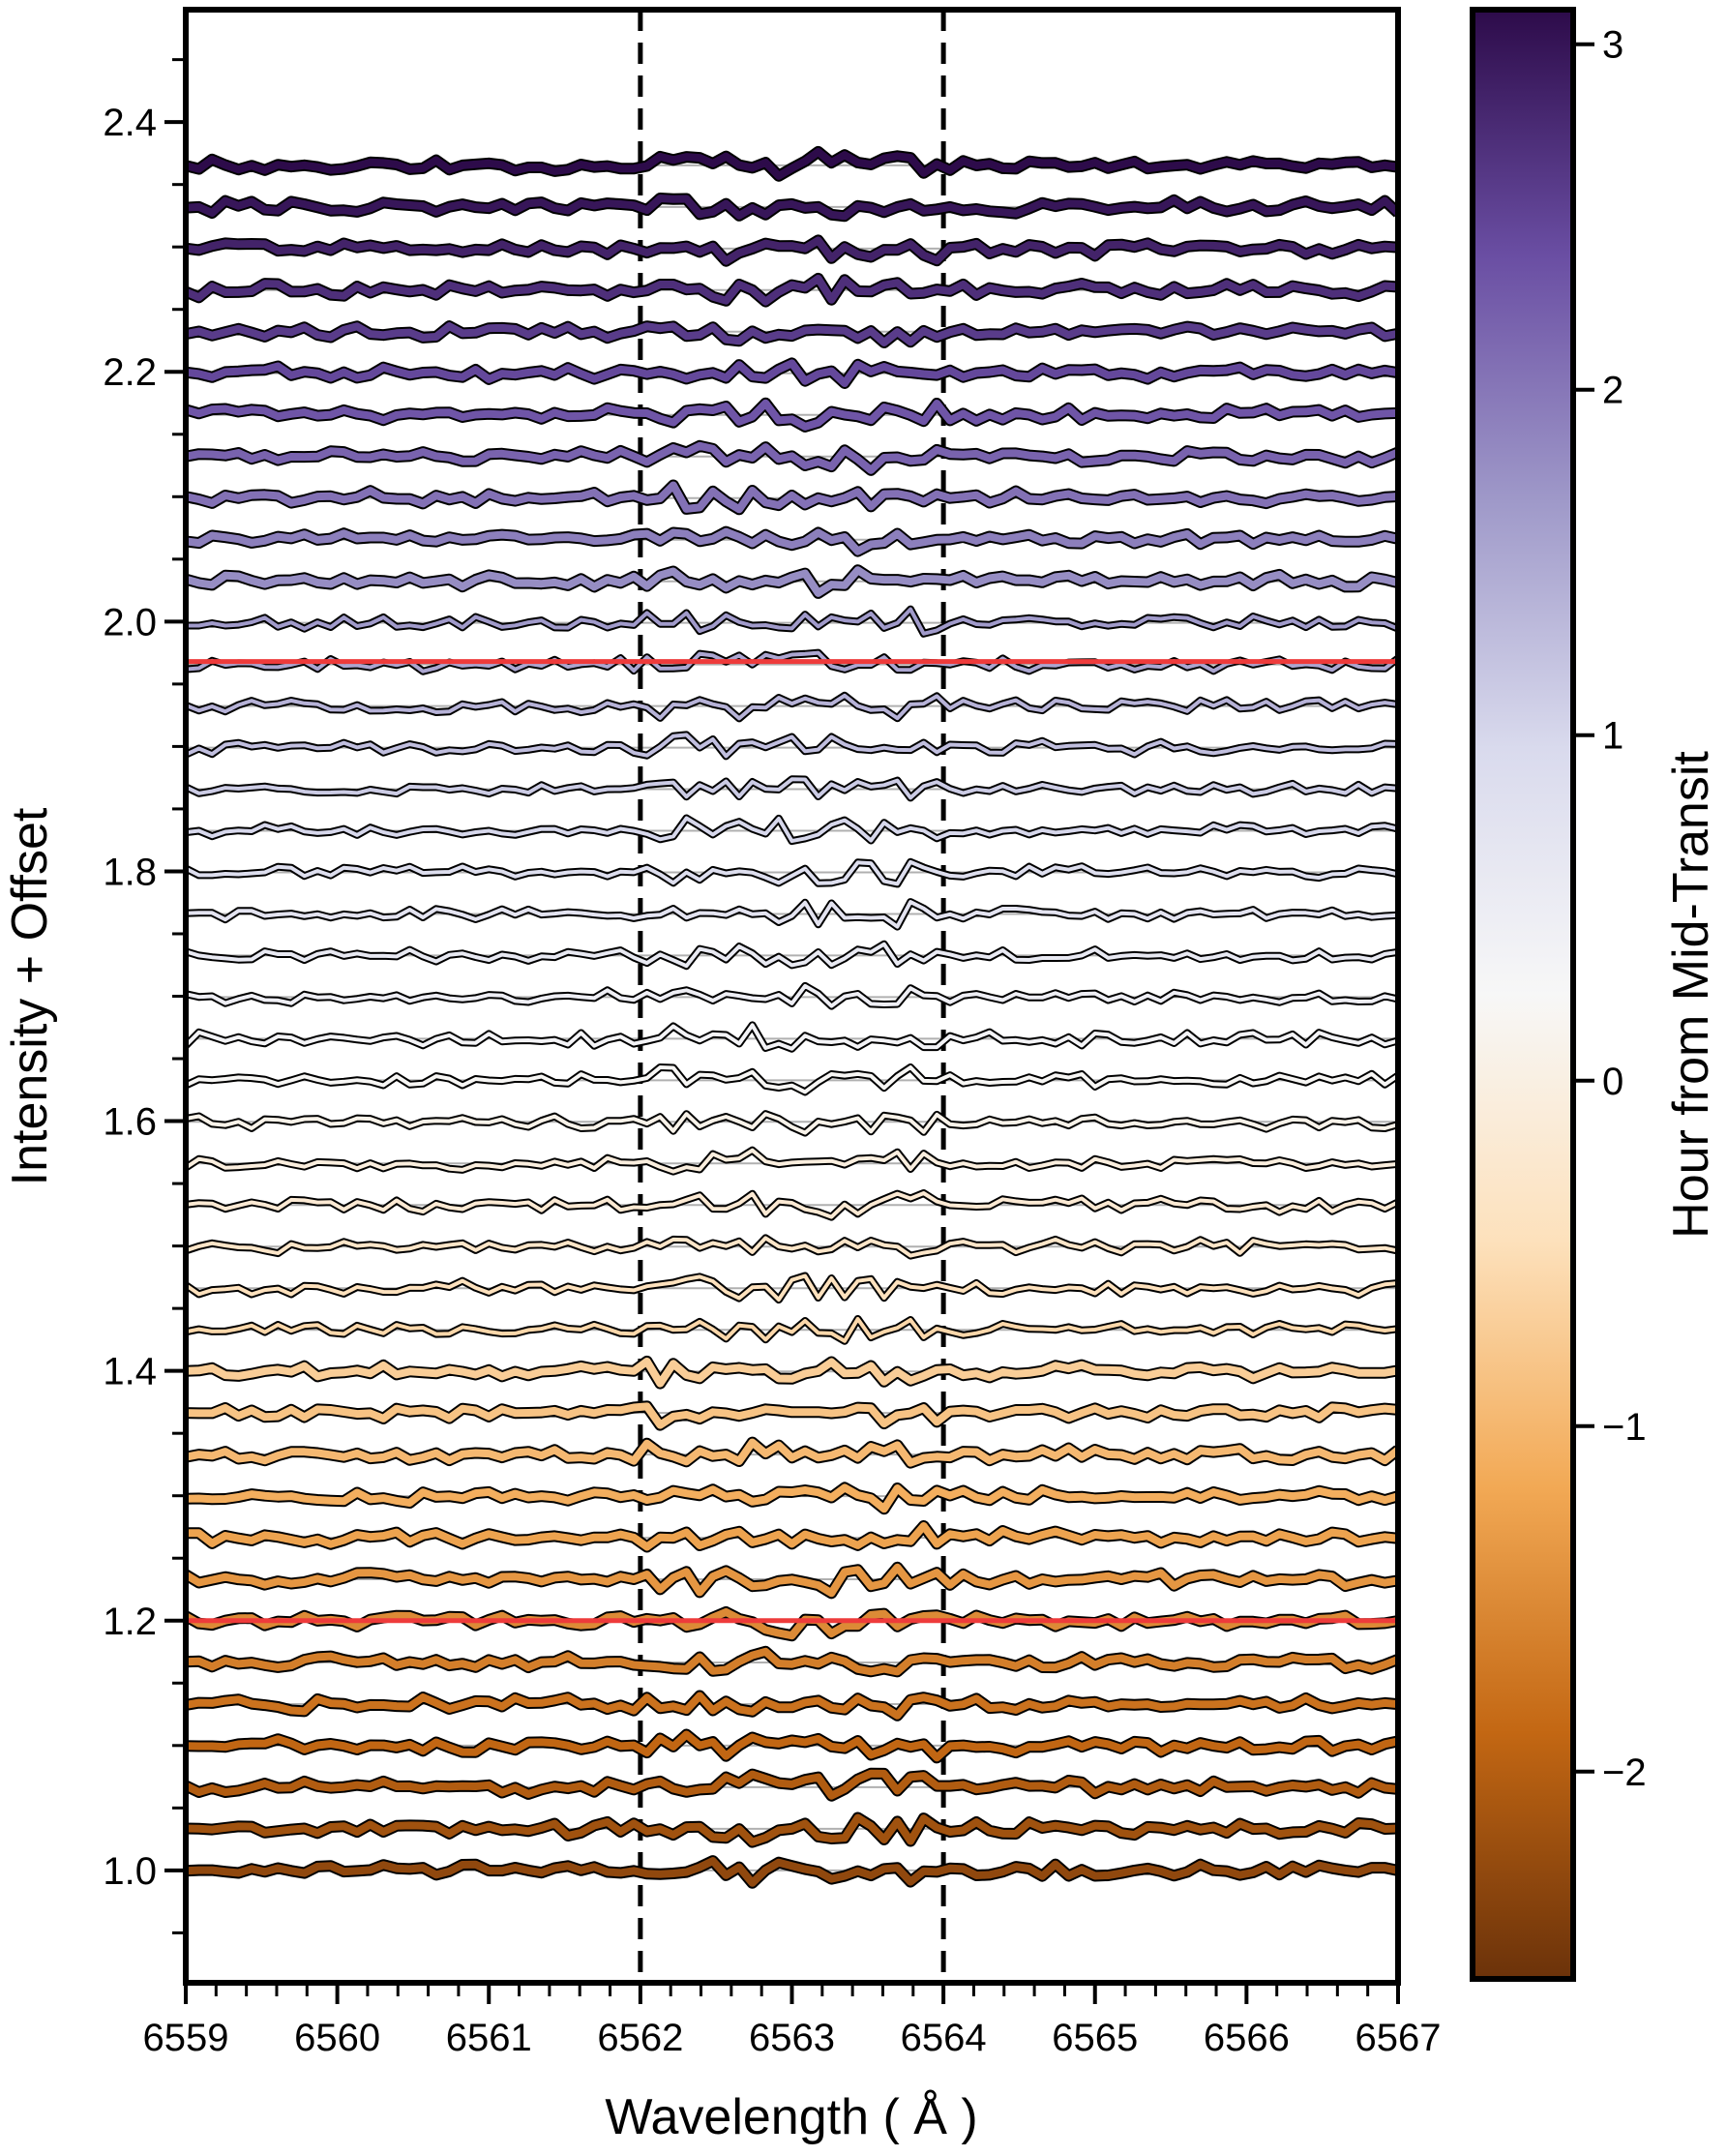 The height and width of the screenshot is (2156, 1727). Describe the element at coordinates (1691, 995) in the screenshot. I see `colorbar-label: Hour from Mid-Transit` at that location.